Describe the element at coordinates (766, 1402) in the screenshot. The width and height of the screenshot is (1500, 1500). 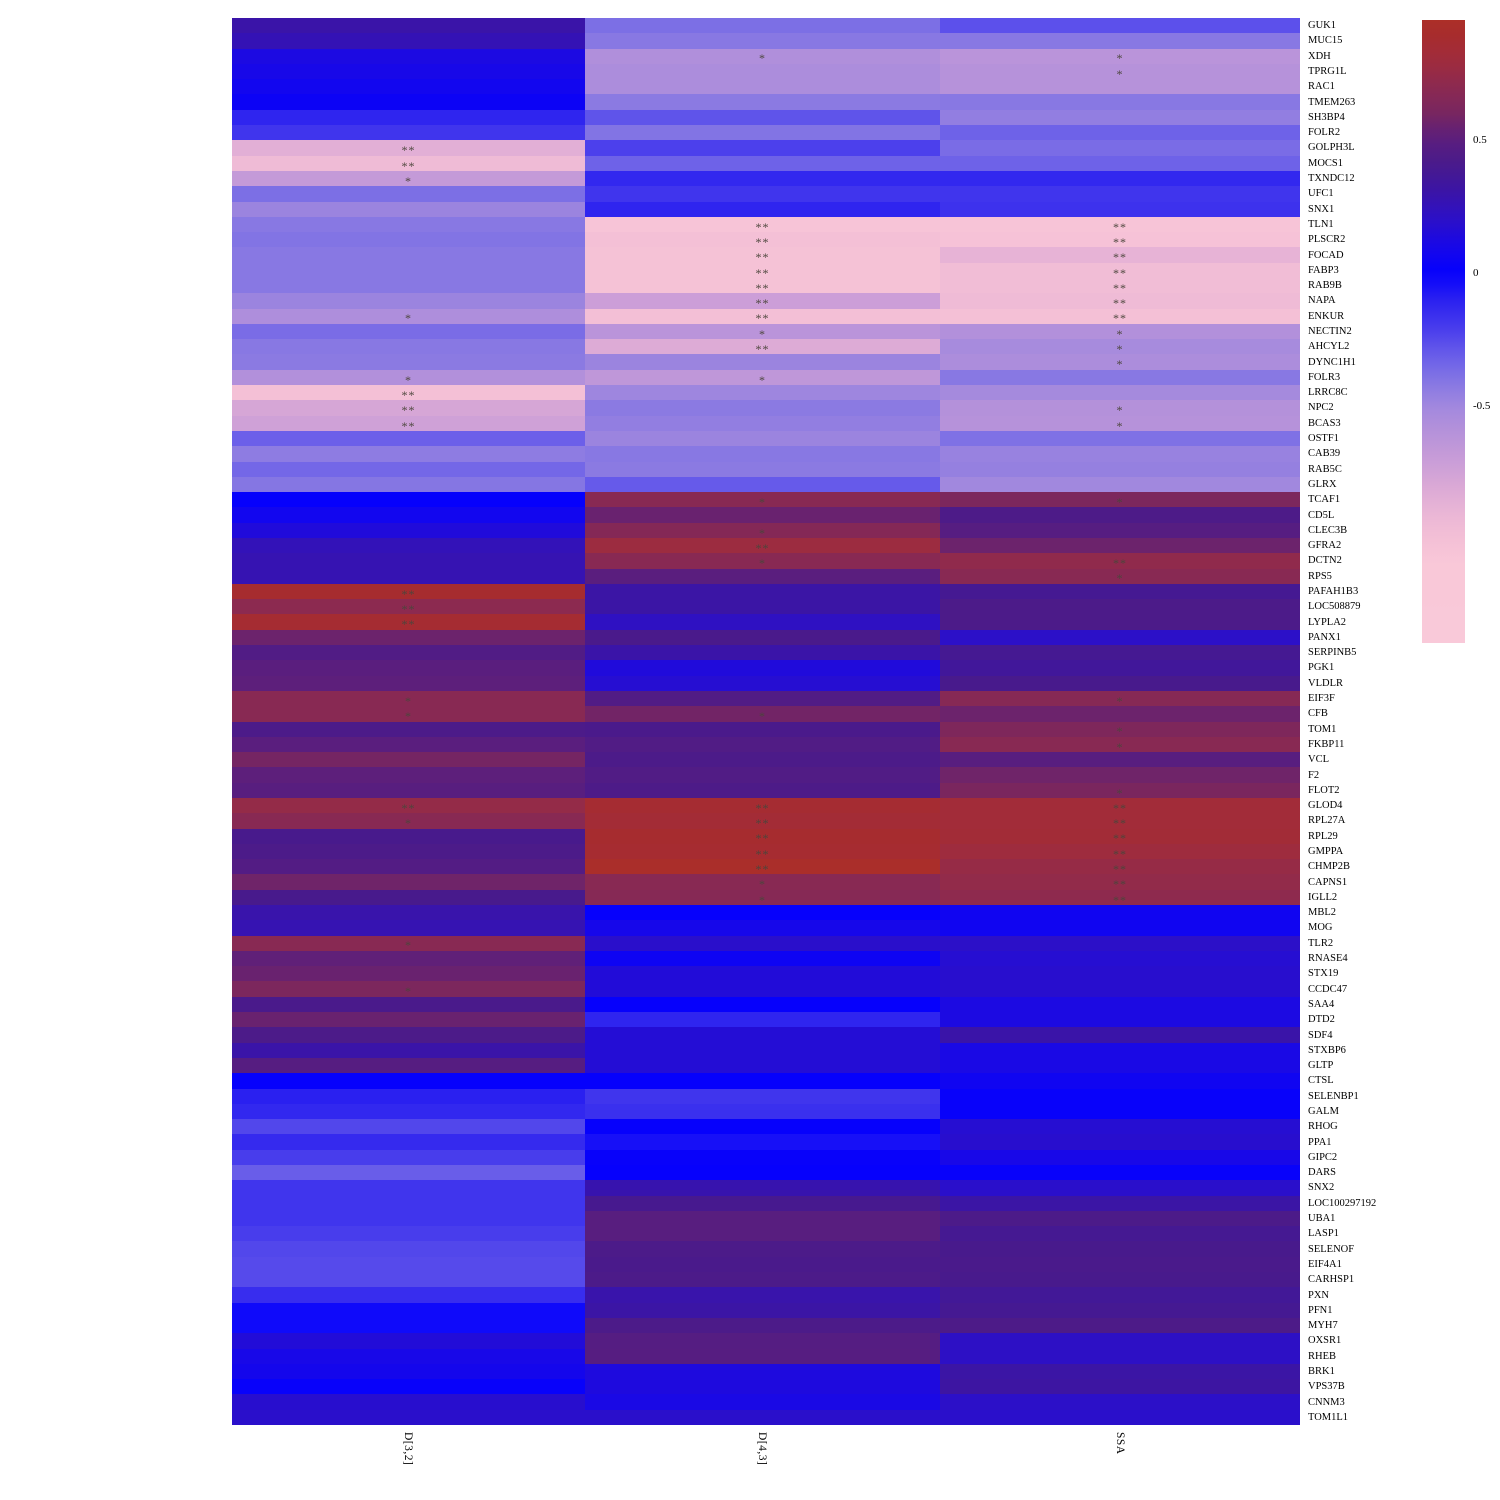
I see `heatmap-row-CNNM3` at that location.